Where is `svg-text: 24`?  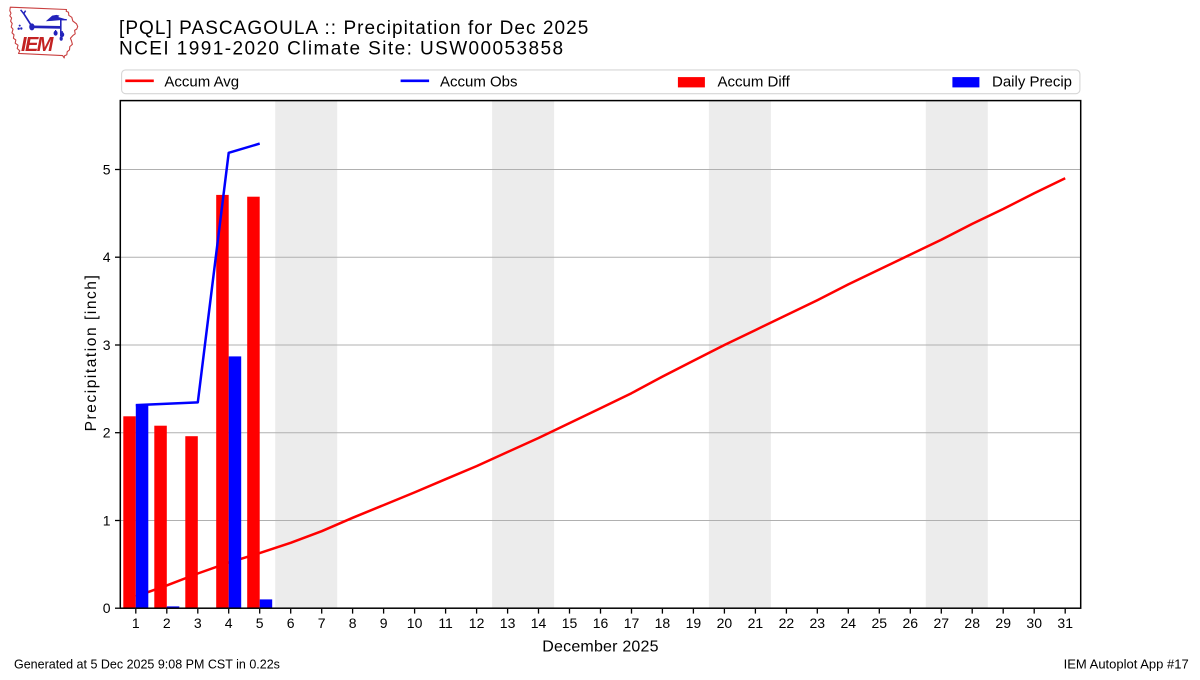
svg-text: 24 is located at coordinates (849, 623).